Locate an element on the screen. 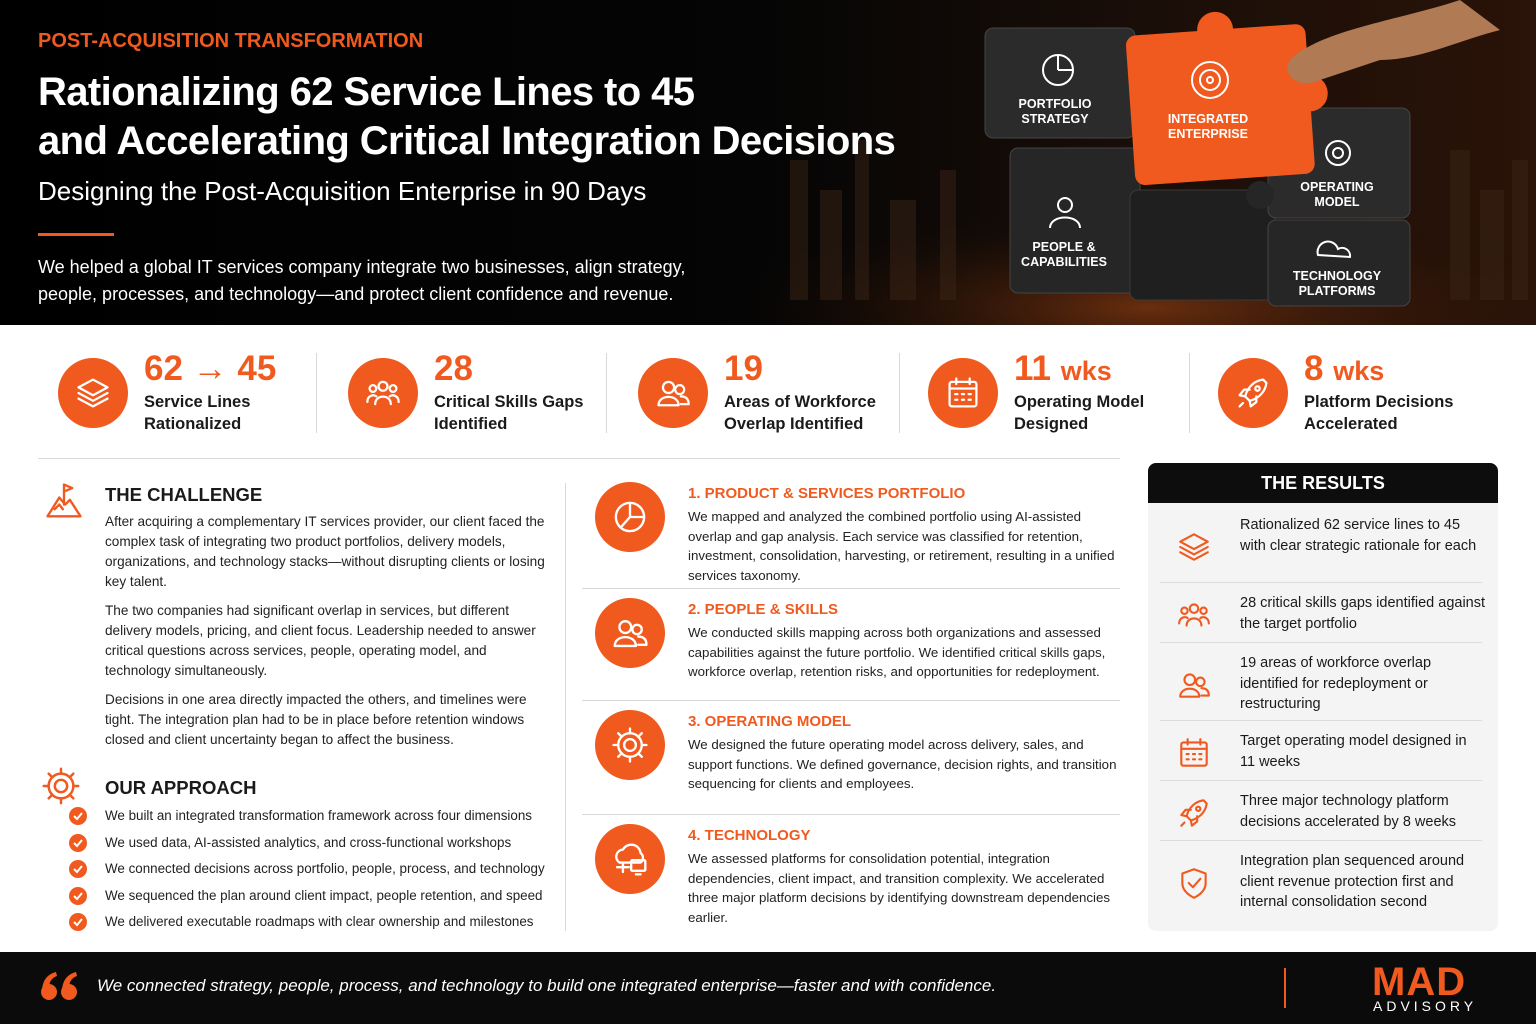 The width and height of the screenshot is (1536, 1024). result-icon is located at coordinates (1194, 617).